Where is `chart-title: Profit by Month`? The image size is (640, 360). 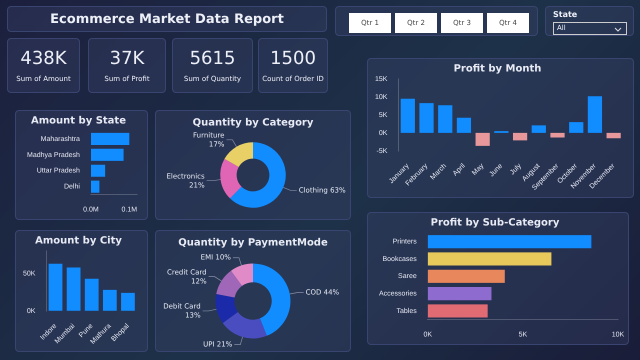 chart-title: Profit by Month is located at coordinates (498, 69).